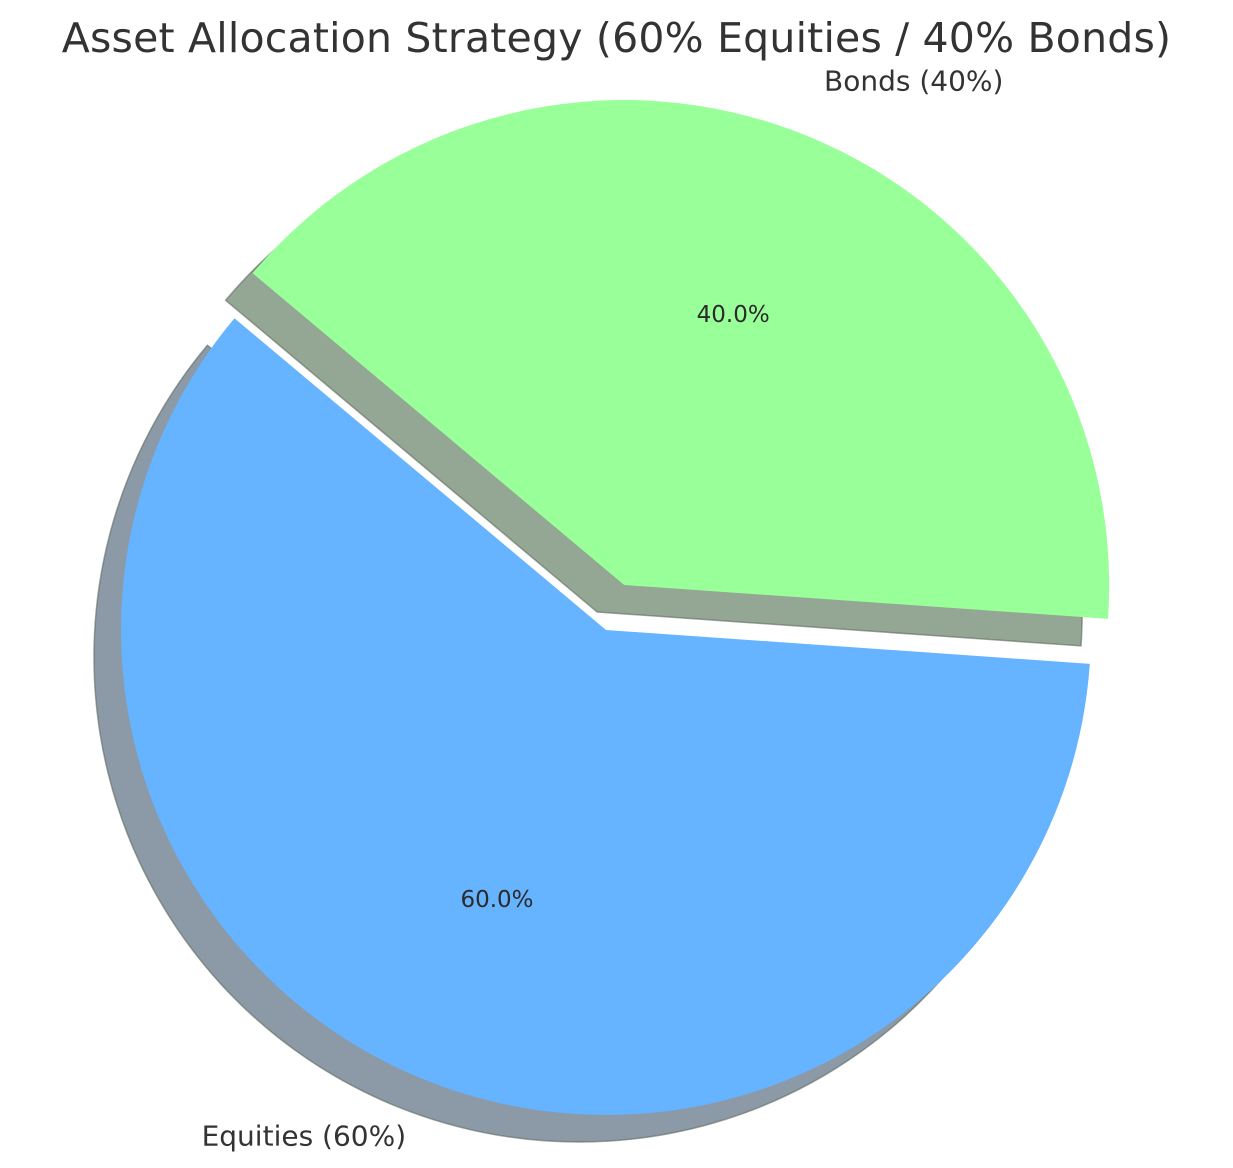  Describe the element at coordinates (913, 80) in the screenshot. I see `slice-label-bonds: Bonds (40%)` at that location.